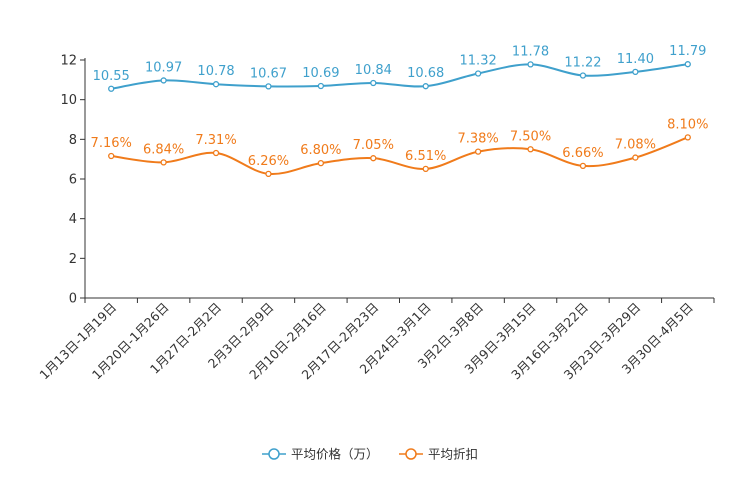 The height and width of the screenshot is (496, 744). Describe the element at coordinates (635, 59) in the screenshot. I see `data-label: 11.40` at that location.